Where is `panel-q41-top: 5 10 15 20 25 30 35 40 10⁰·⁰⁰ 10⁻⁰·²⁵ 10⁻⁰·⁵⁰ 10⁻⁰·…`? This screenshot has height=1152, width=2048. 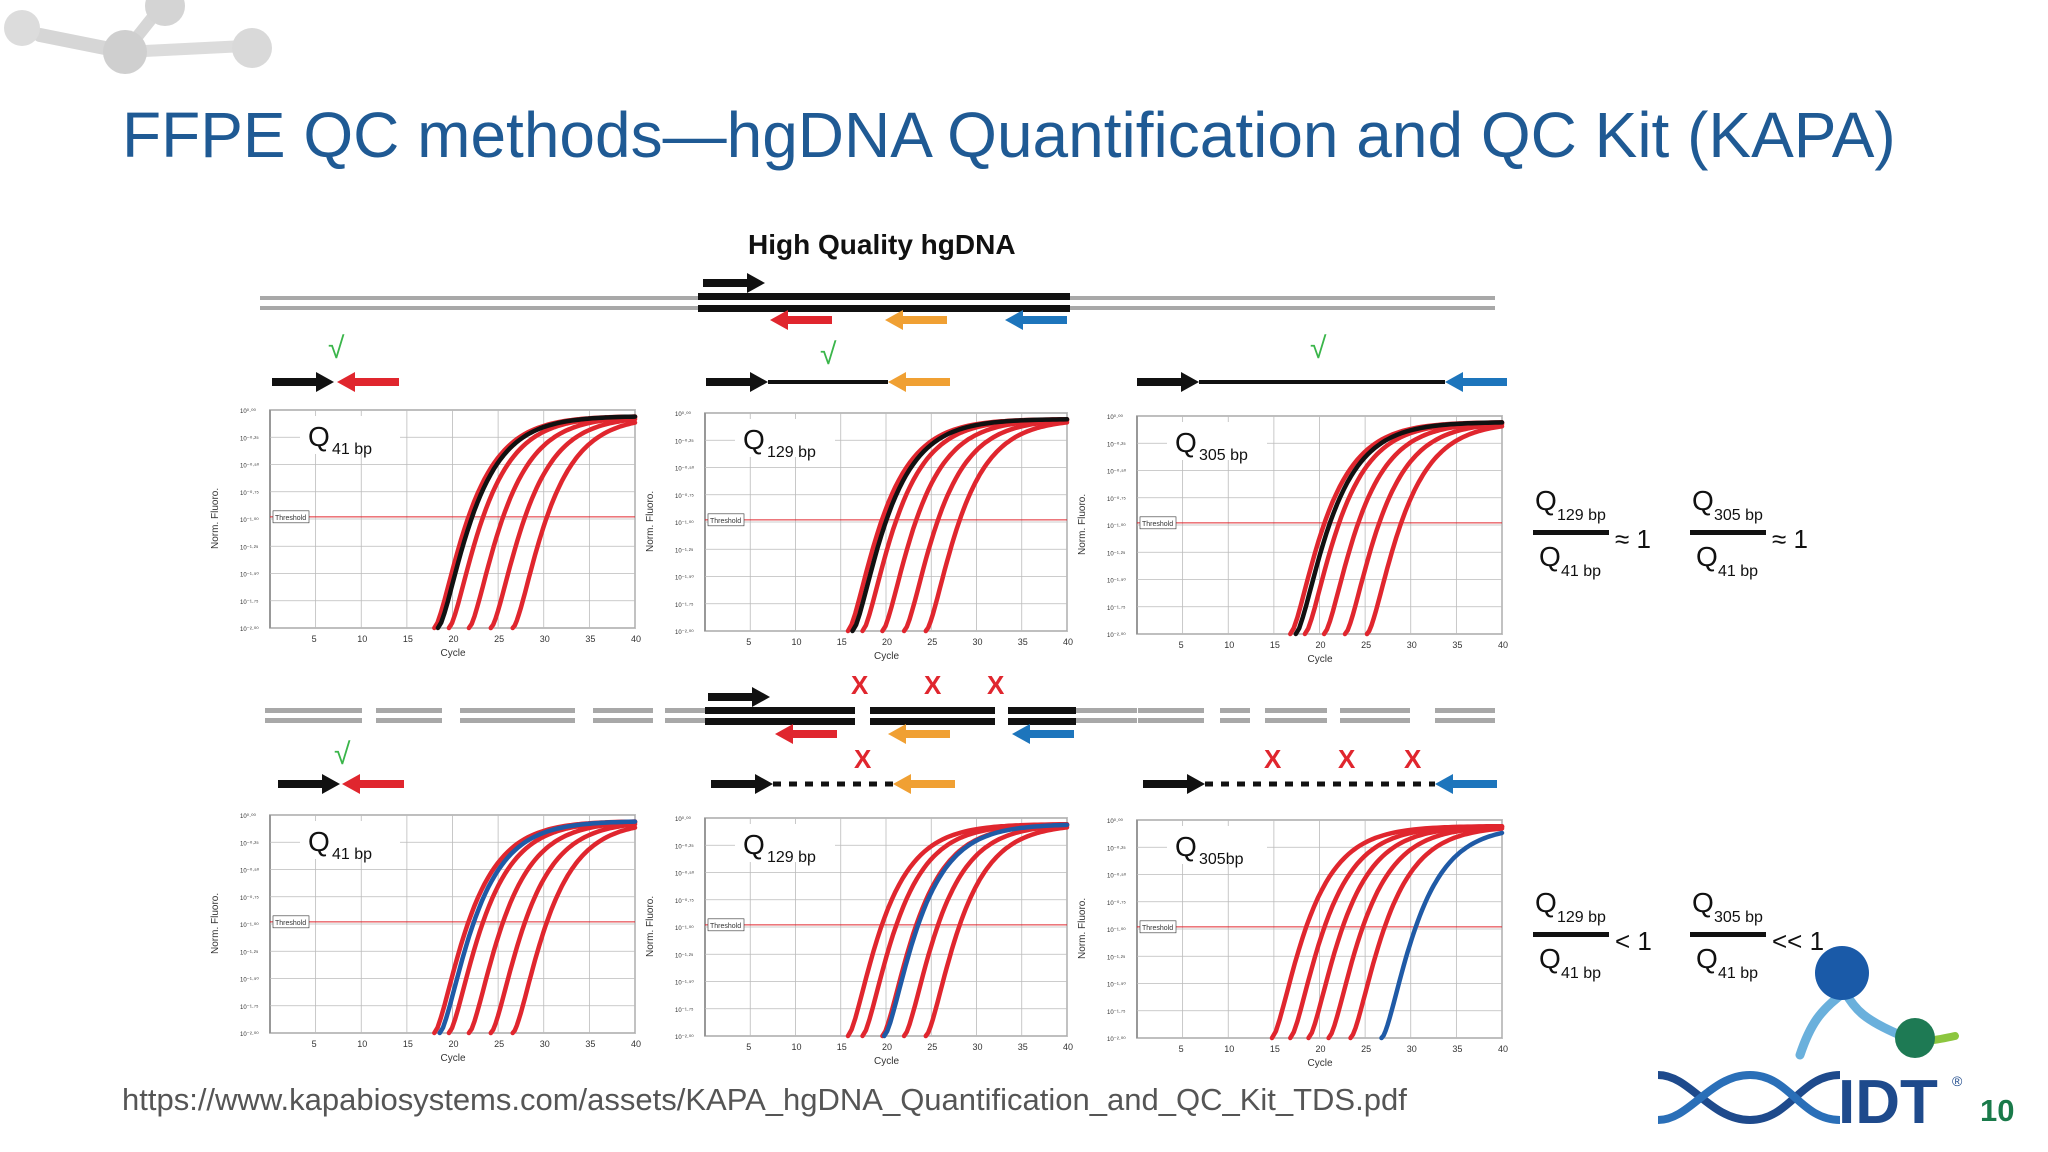
panel-q41-top: 5 10 15 20 25 30 35 40 10⁰·⁰⁰ 10⁻⁰·²⁵ 10⁻⁰·⁵⁰ 10⁻⁰·… is located at coordinates (425, 533).